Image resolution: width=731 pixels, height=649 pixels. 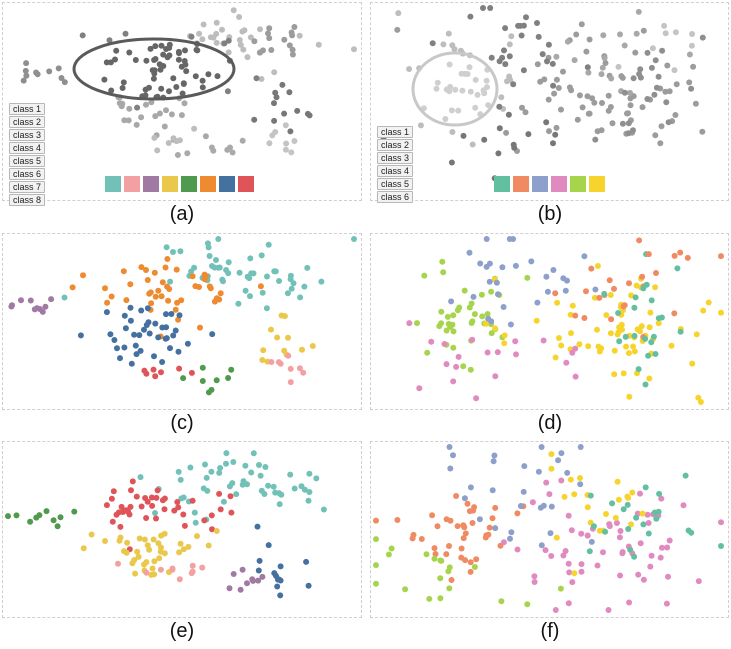 What do you see at coordinates (395, 132) in the screenshot?
I see `class-button-b-1: class 1` at bounding box center [395, 132].